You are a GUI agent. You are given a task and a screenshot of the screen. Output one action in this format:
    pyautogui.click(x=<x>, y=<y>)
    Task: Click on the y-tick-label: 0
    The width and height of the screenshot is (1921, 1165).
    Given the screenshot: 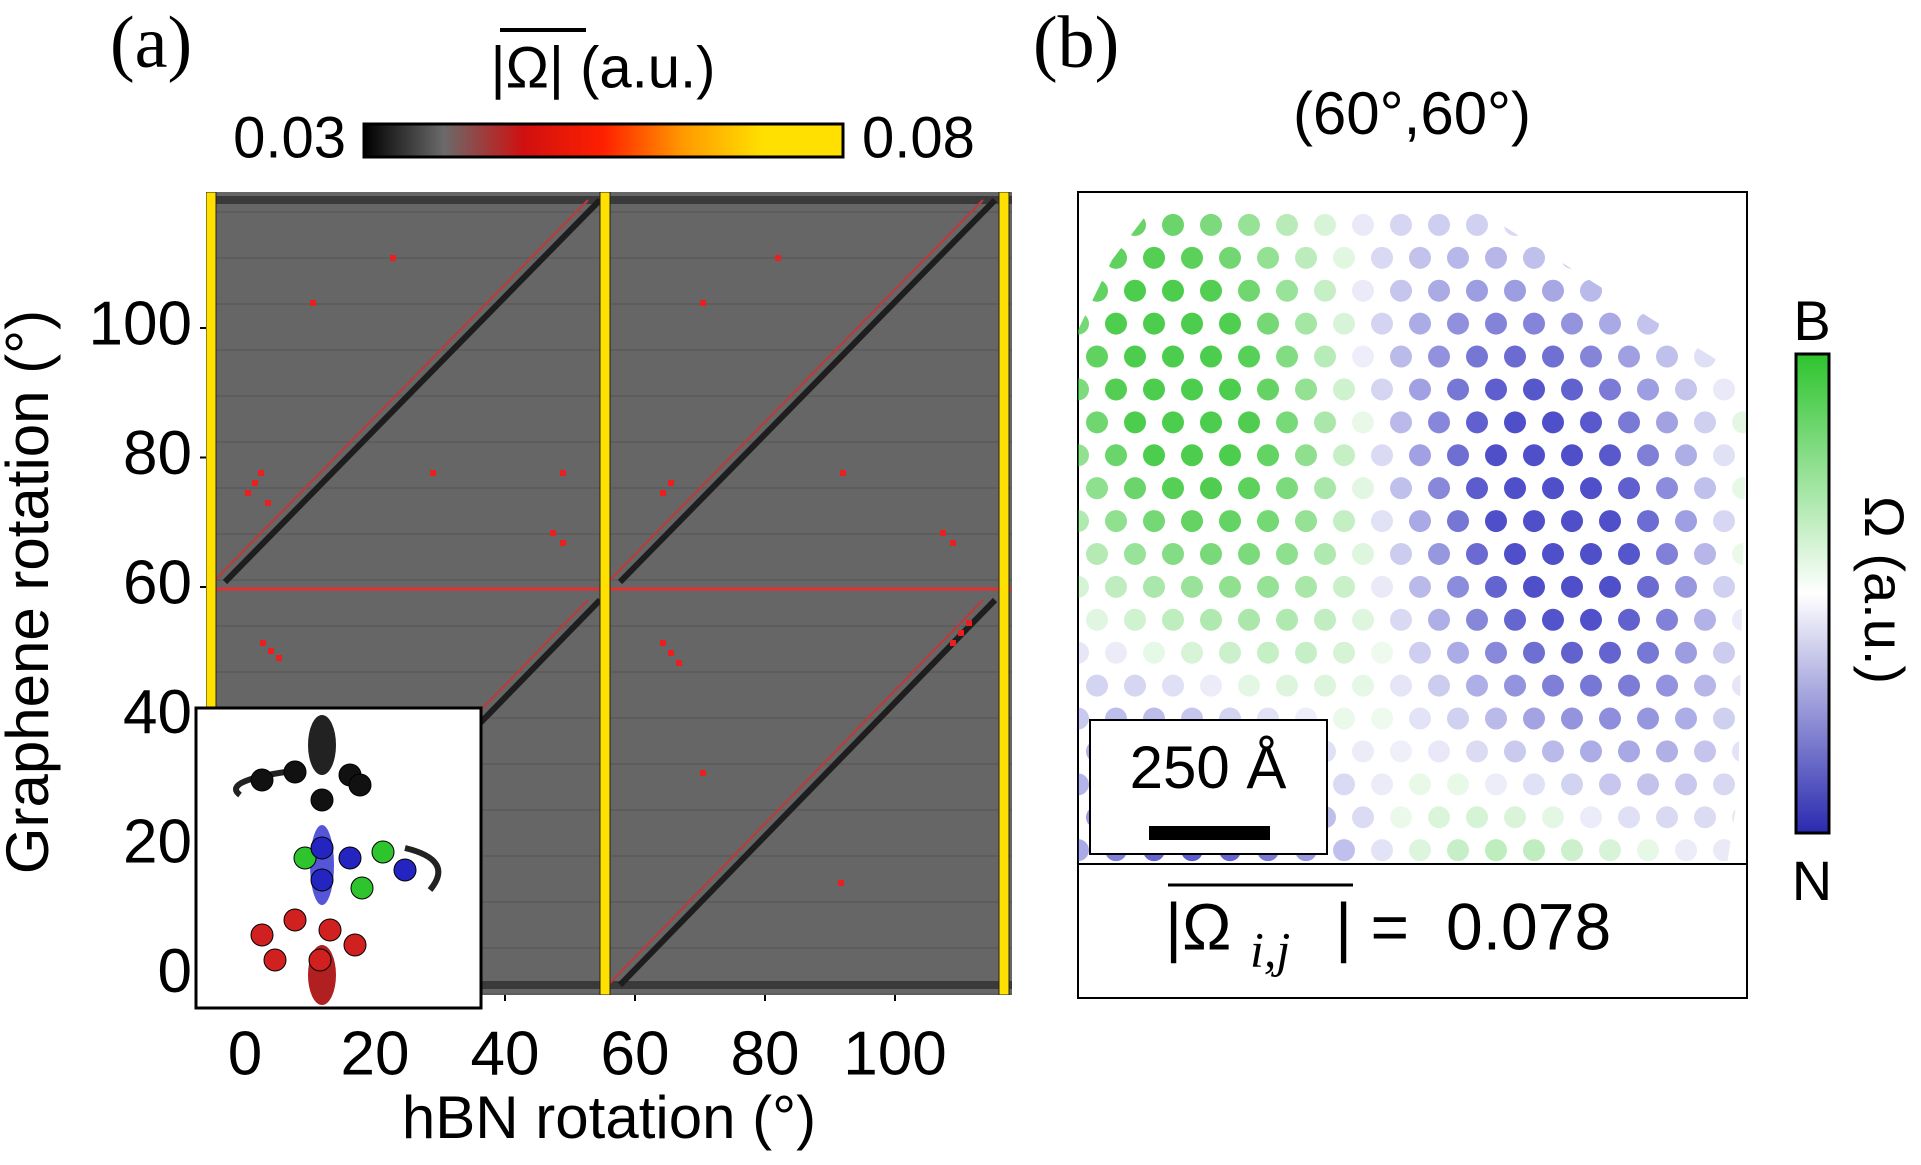 What is the action you would take?
    pyautogui.click(x=175, y=971)
    